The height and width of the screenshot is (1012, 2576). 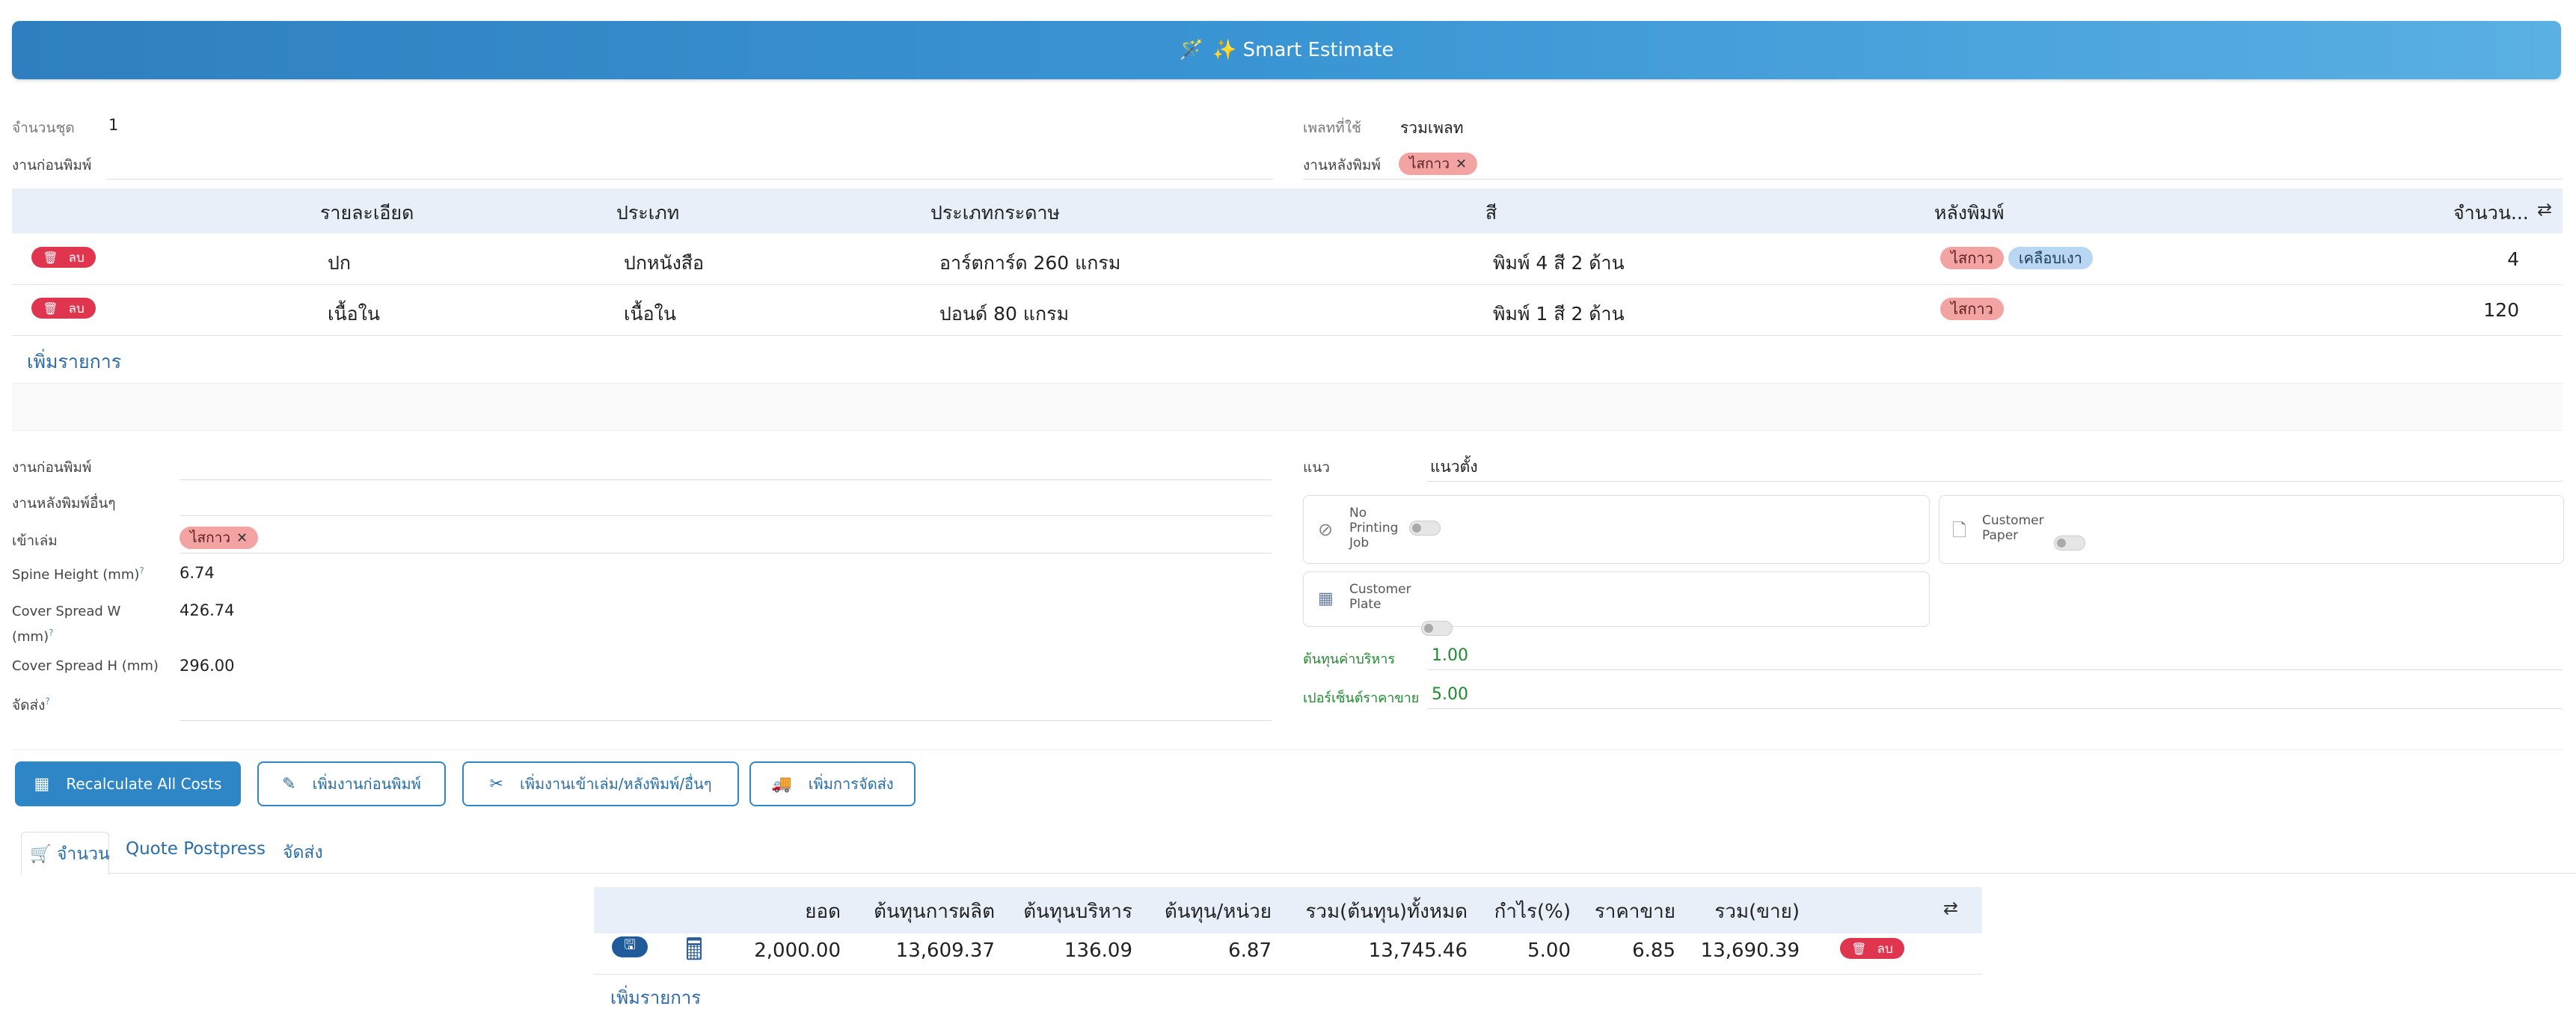 What do you see at coordinates (43, 128) in the screenshot?
I see `sets-label: จำนวนชุด` at bounding box center [43, 128].